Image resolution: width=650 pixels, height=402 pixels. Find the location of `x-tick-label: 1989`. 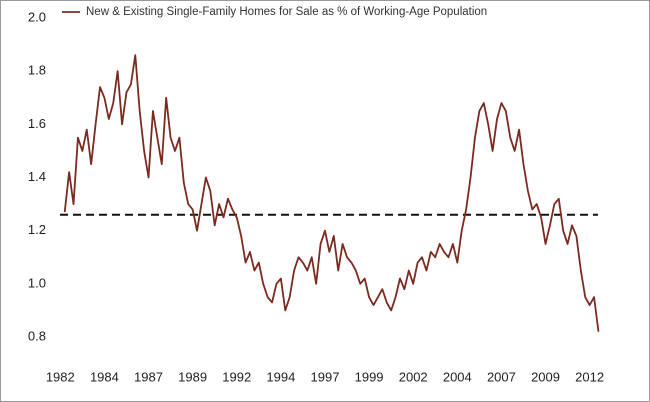

x-tick-label: 1989 is located at coordinates (192, 376).